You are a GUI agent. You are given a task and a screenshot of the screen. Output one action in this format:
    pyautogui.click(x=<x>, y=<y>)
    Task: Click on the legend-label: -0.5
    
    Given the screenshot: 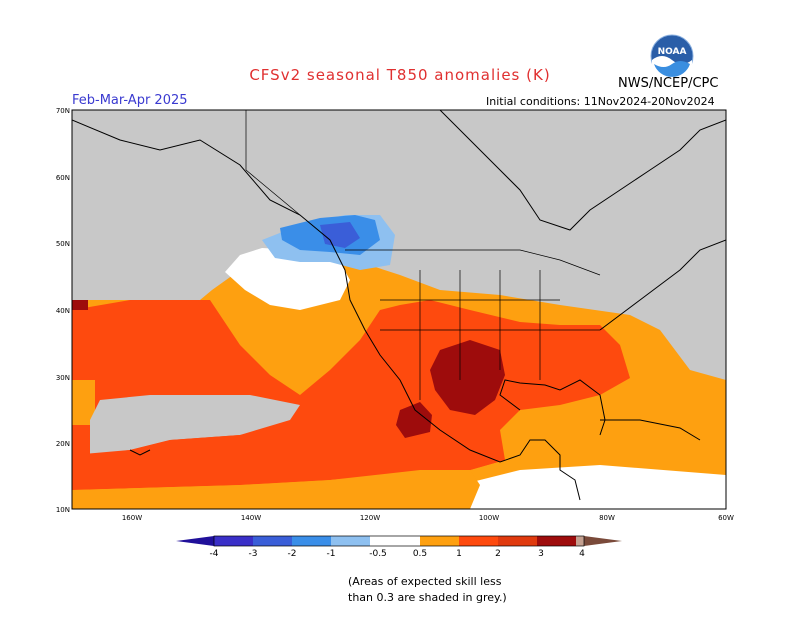 What is the action you would take?
    pyautogui.click(x=378, y=554)
    